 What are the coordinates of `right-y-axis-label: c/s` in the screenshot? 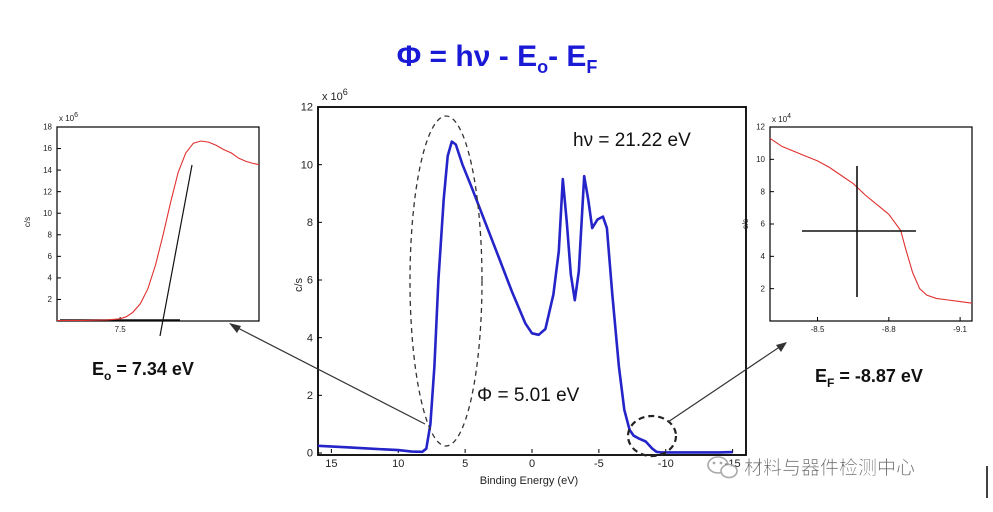 It's located at (745, 224).